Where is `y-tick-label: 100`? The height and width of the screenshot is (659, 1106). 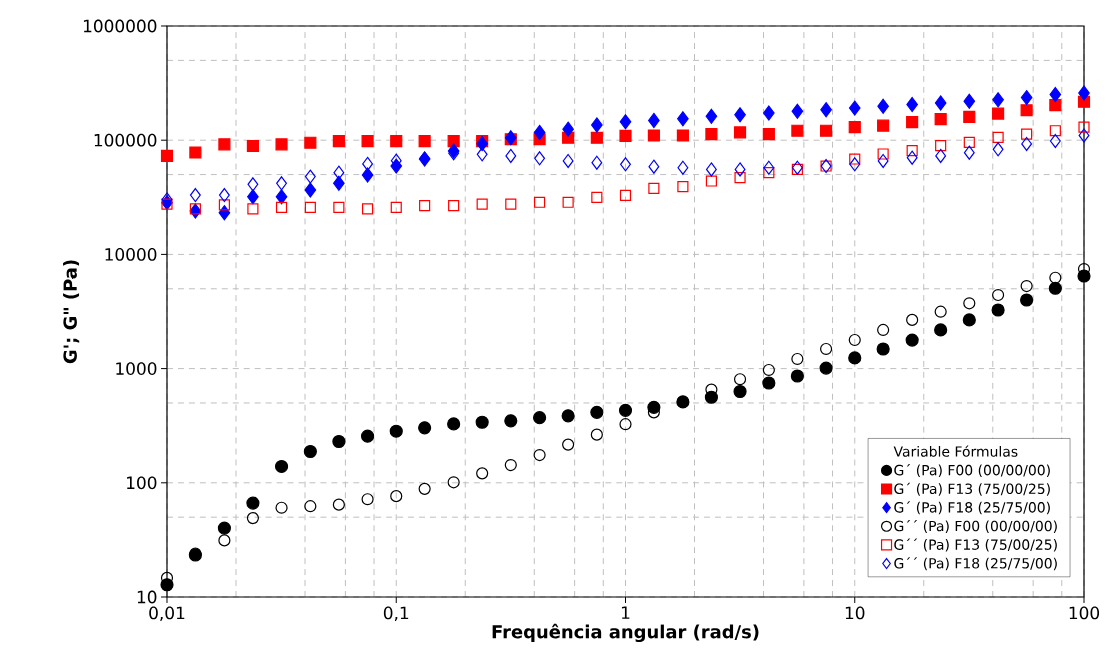
y-tick-label: 100 is located at coordinates (142, 483).